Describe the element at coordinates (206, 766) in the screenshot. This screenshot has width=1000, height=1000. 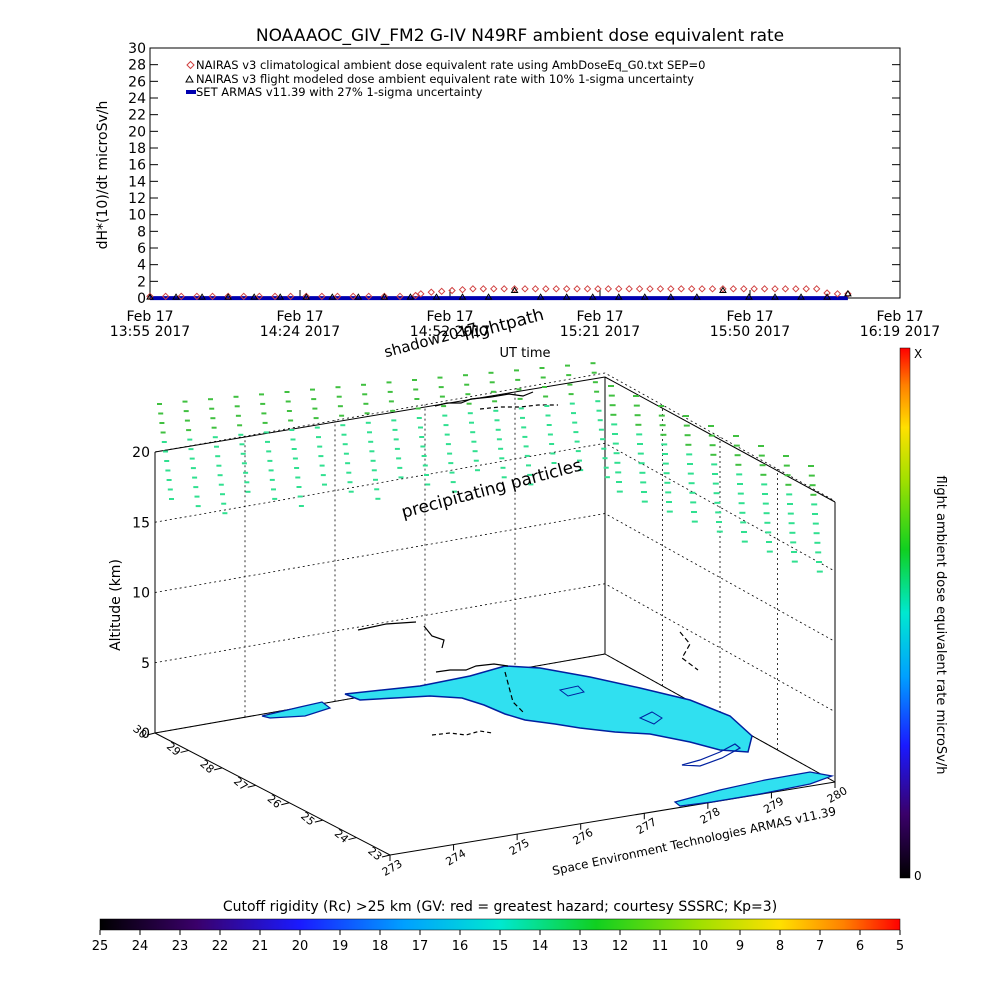
I see `latitude-tick-label: 28` at that location.